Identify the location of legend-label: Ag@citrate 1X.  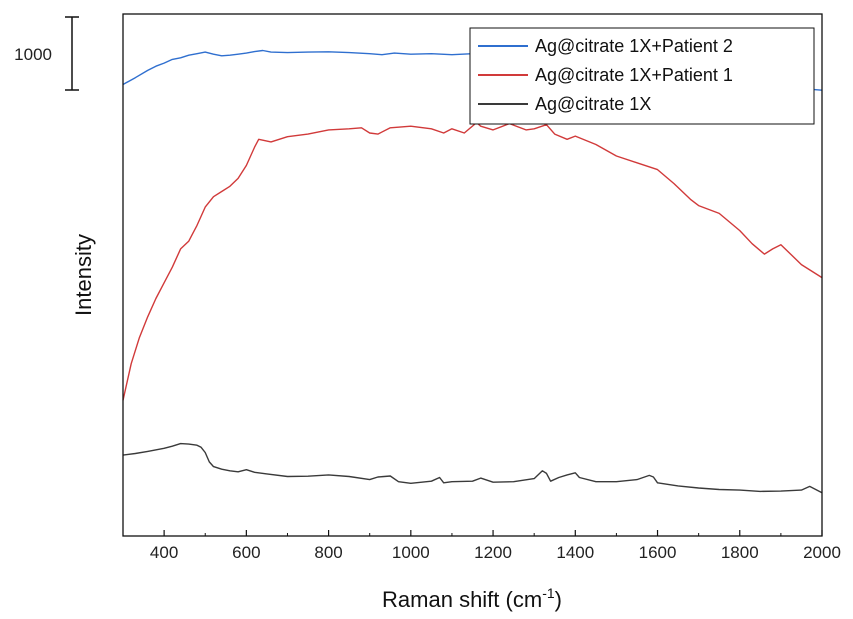
(593, 104).